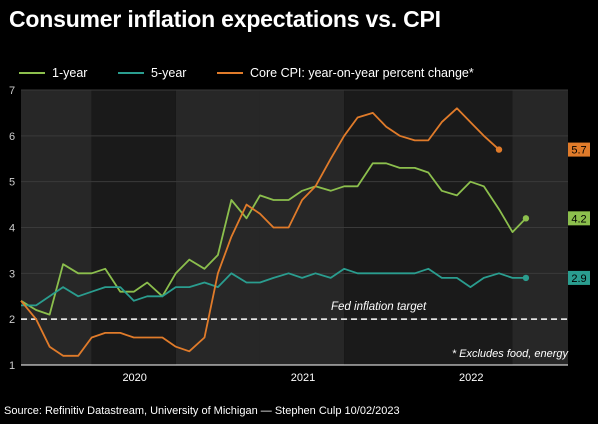 The width and height of the screenshot is (598, 424). Describe the element at coordinates (273, 287) in the screenshot. I see `series-line-5-year` at that location.